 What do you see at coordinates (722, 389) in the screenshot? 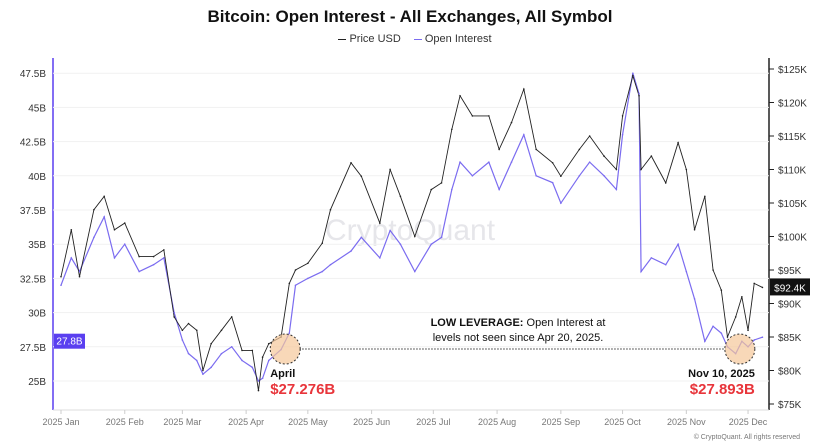
I see `nov-value: $27.893B` at bounding box center [722, 389].